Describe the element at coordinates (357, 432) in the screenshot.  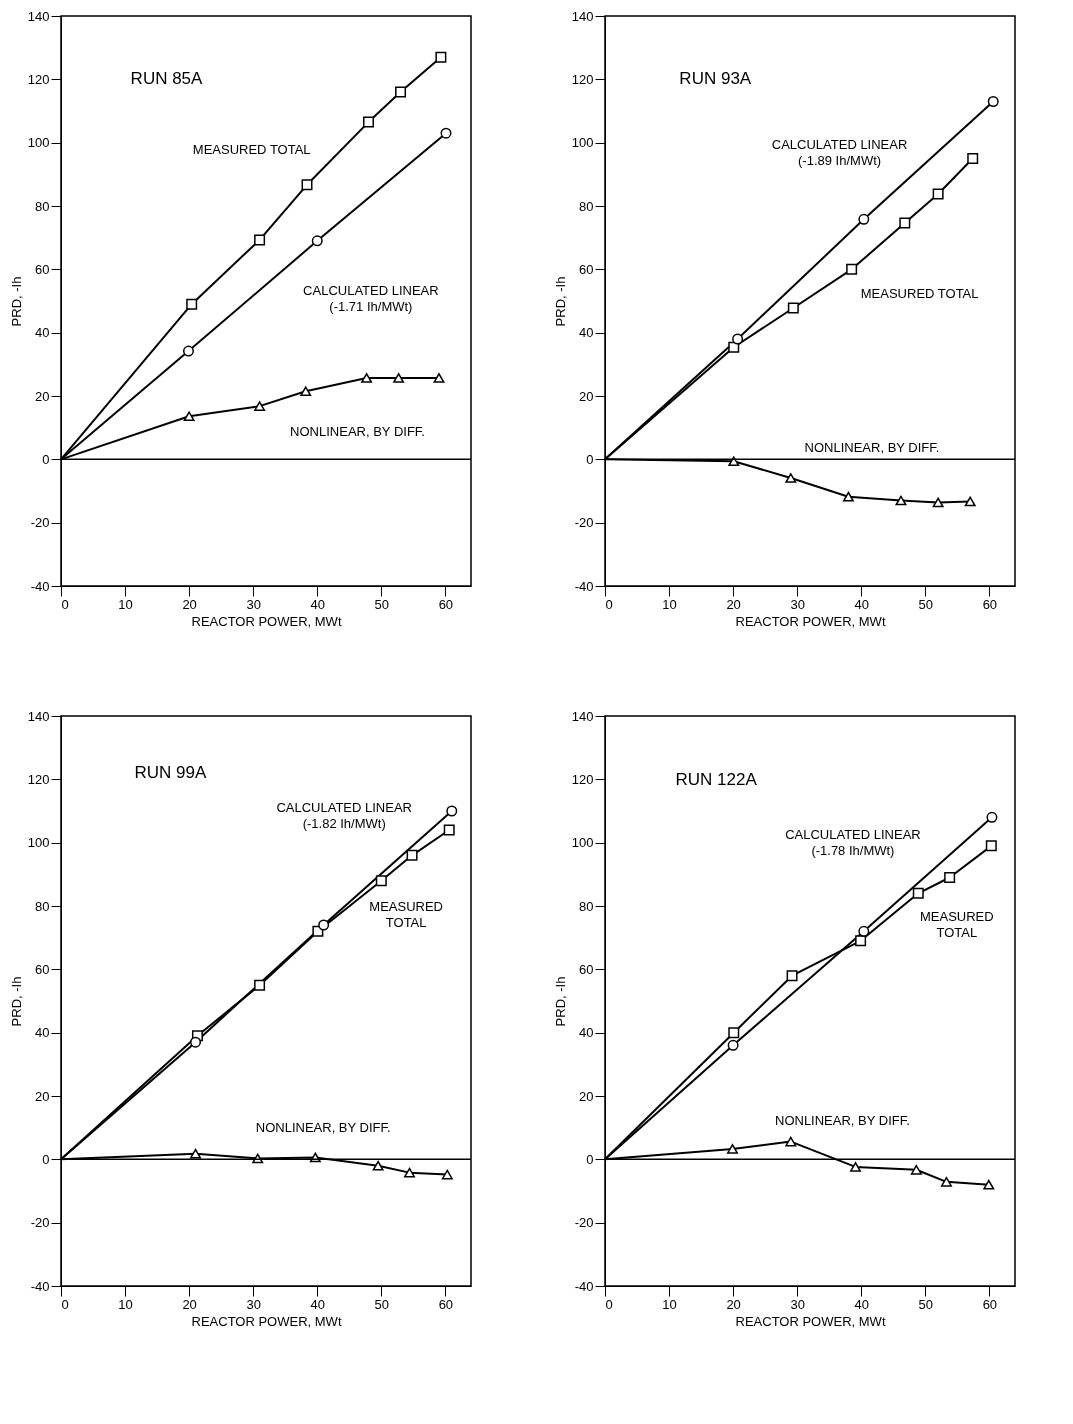
I see `text: NONLINEAR, BY DIFF.` at that location.